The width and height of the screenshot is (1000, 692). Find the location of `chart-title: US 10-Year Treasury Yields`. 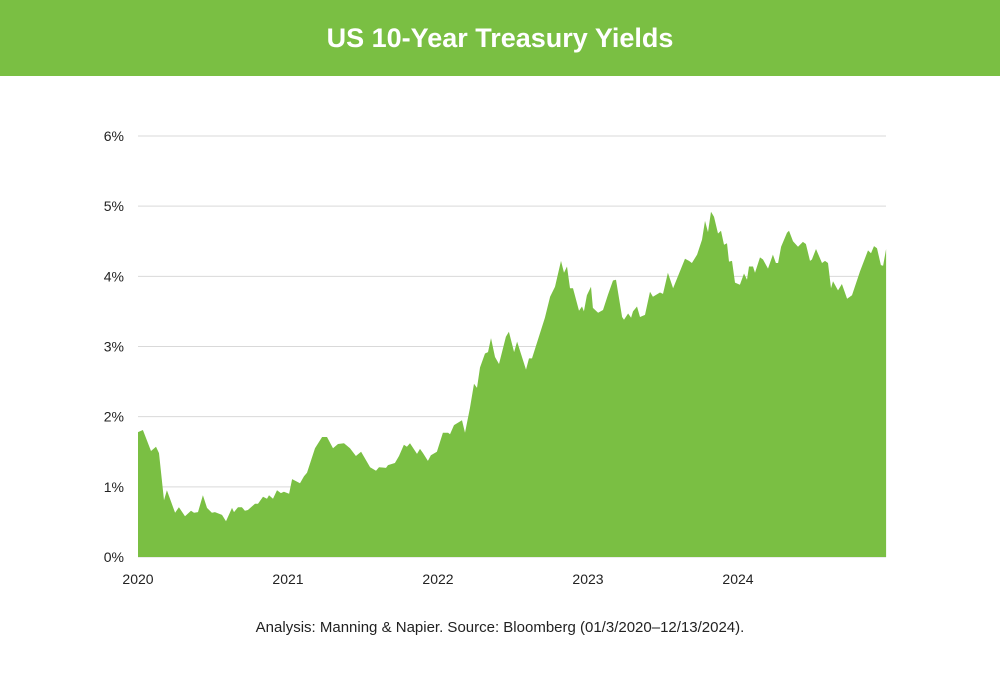

chart-title: US 10-Year Treasury Yields is located at coordinates (500, 37).